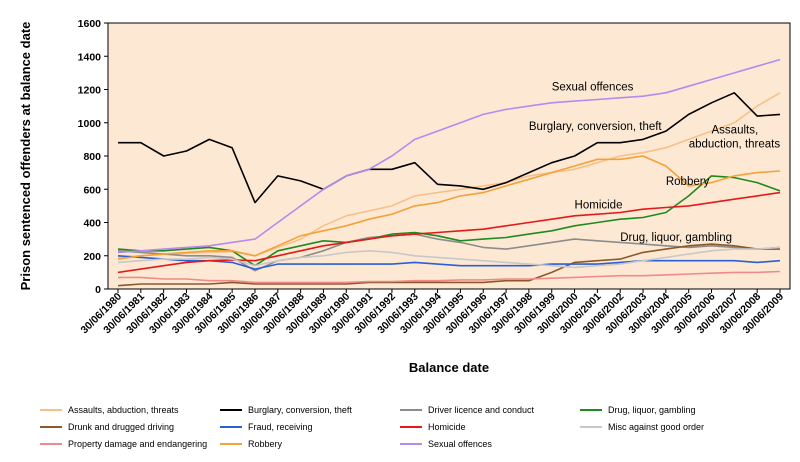 The width and height of the screenshot is (800, 462). Describe the element at coordinates (596, 127) in the screenshot. I see `annotation-label: Burglary, conversion, theft` at that location.